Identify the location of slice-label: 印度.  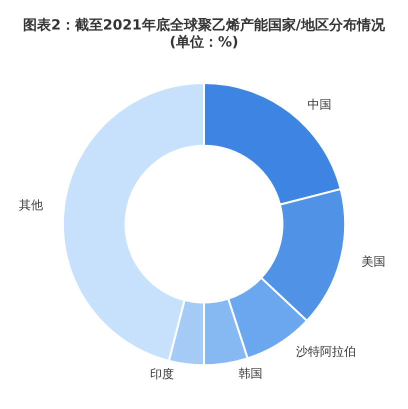
(162, 374).